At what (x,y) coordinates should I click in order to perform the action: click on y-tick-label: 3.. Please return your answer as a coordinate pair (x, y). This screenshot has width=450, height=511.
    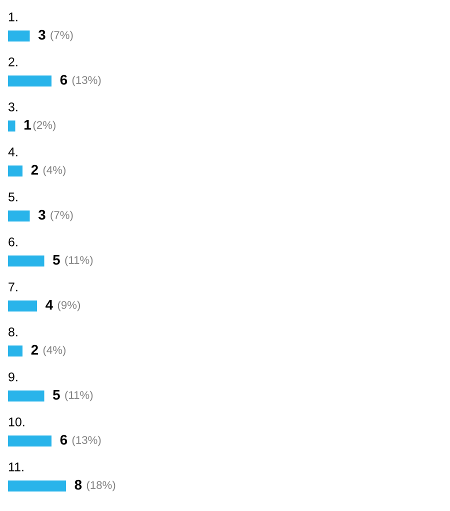
    Looking at the image, I should click on (13, 107).